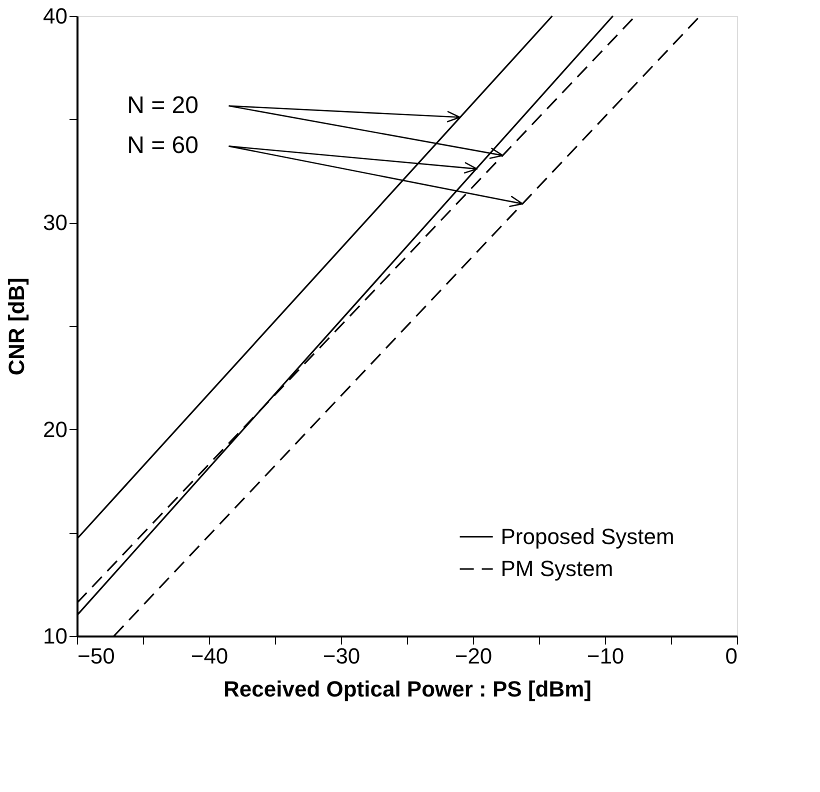 The height and width of the screenshot is (792, 820). What do you see at coordinates (162, 146) in the screenshot?
I see `annotation: N = 60` at bounding box center [162, 146].